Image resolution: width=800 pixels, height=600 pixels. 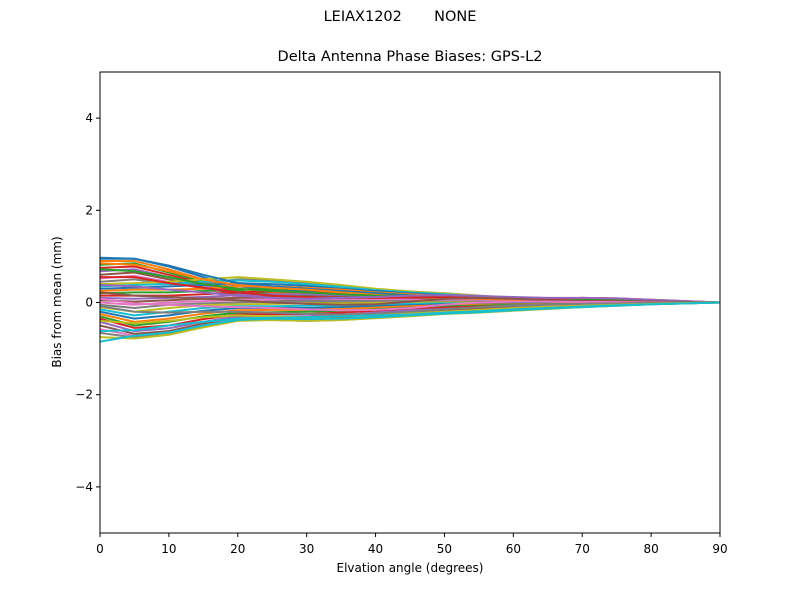 I want to click on x-tick-label: 70, so click(x=582, y=549).